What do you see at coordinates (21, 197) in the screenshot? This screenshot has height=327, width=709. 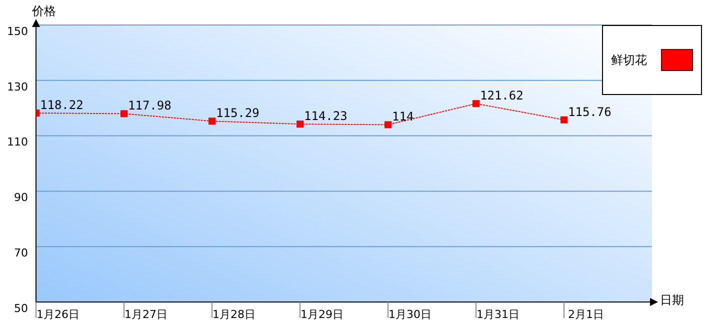 I see `y-tick-label: 90` at bounding box center [21, 197].